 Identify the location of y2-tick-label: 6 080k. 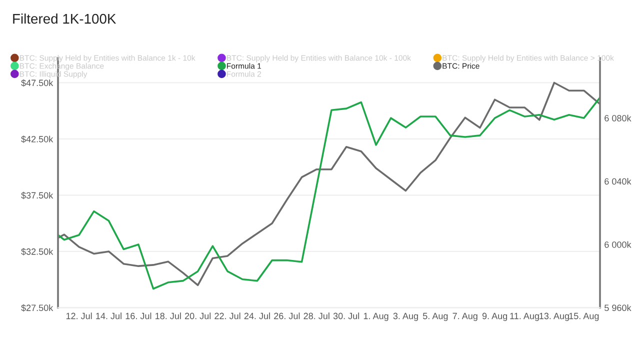
(618, 118).